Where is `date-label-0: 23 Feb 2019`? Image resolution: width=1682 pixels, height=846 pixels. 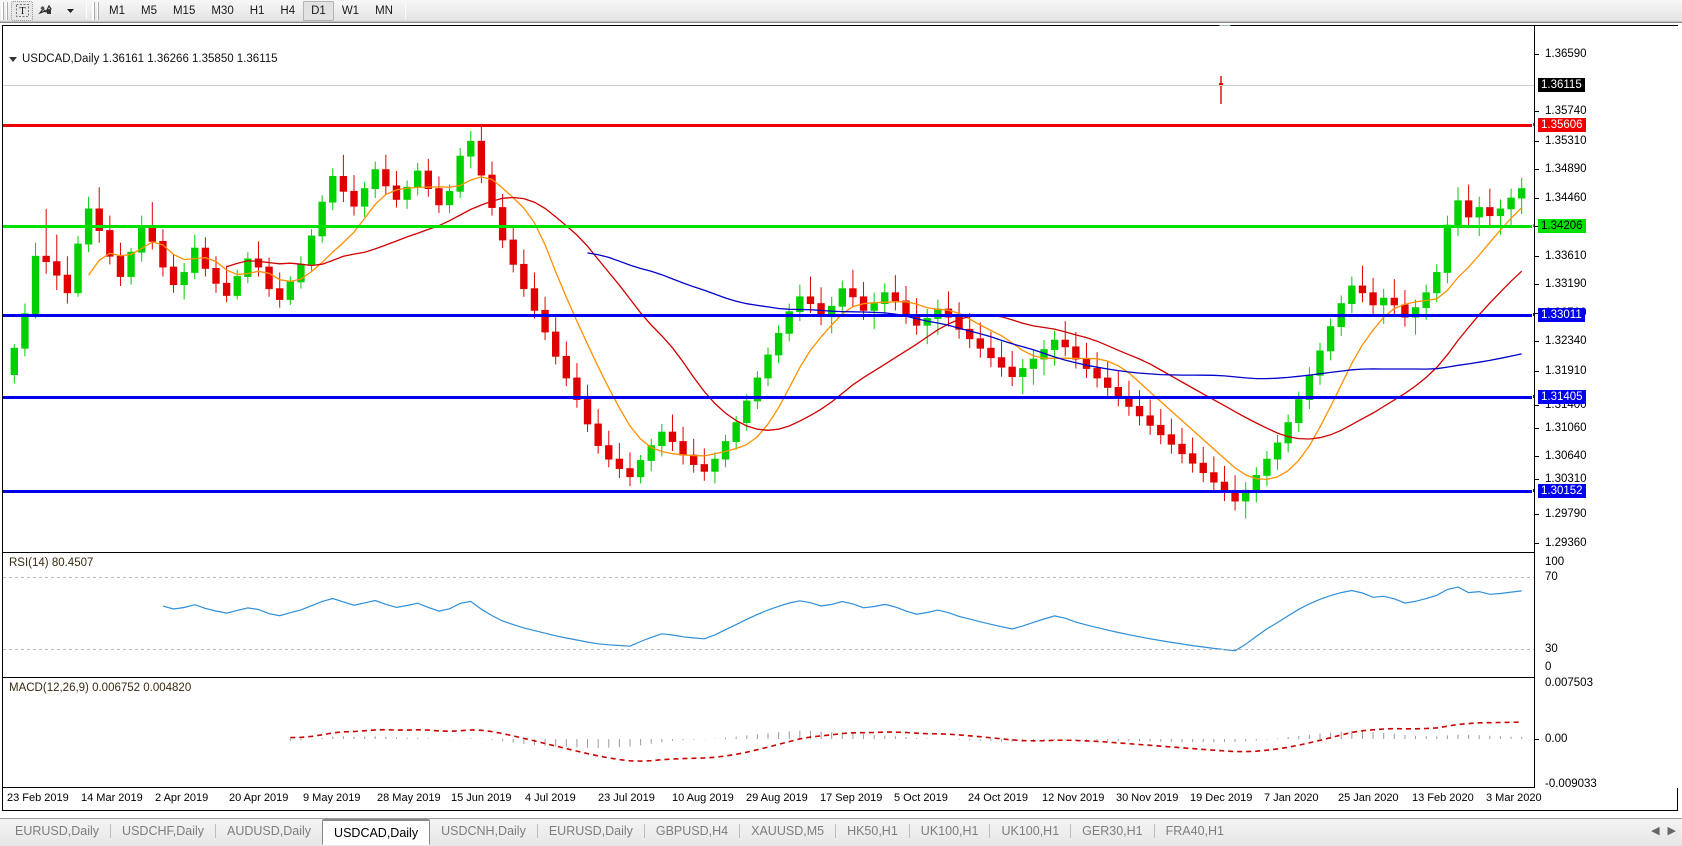
date-label-0: 23 Feb 2019 is located at coordinates (38, 798).